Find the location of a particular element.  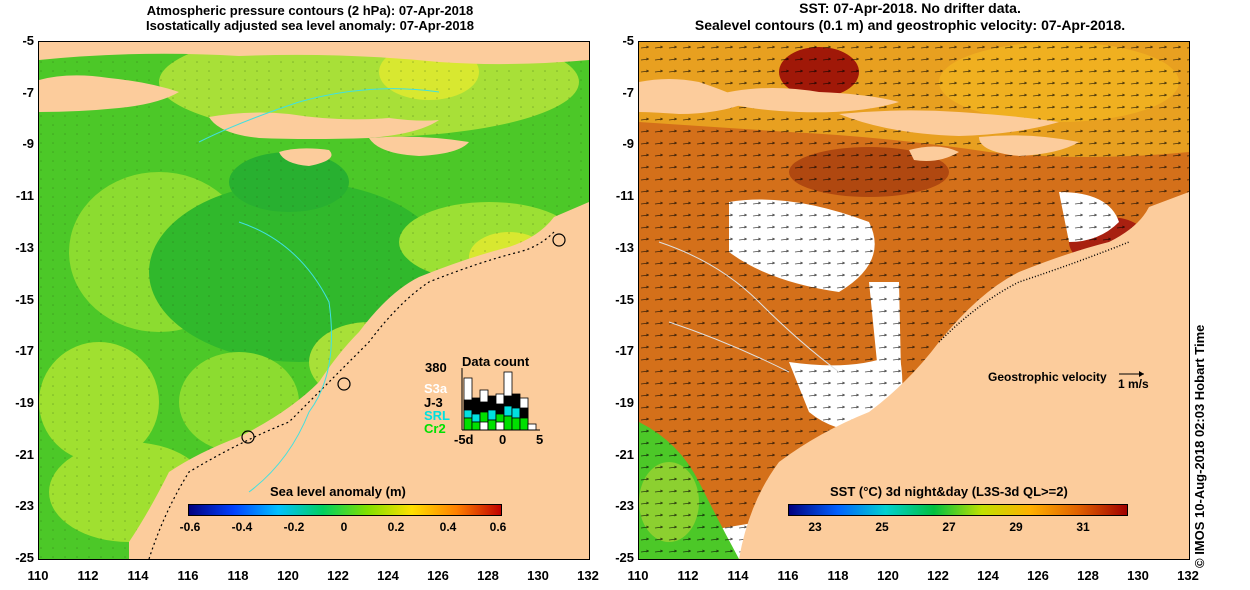

geostrophic-velocity-label: Geostrophic velocity is located at coordinates (1047, 377).